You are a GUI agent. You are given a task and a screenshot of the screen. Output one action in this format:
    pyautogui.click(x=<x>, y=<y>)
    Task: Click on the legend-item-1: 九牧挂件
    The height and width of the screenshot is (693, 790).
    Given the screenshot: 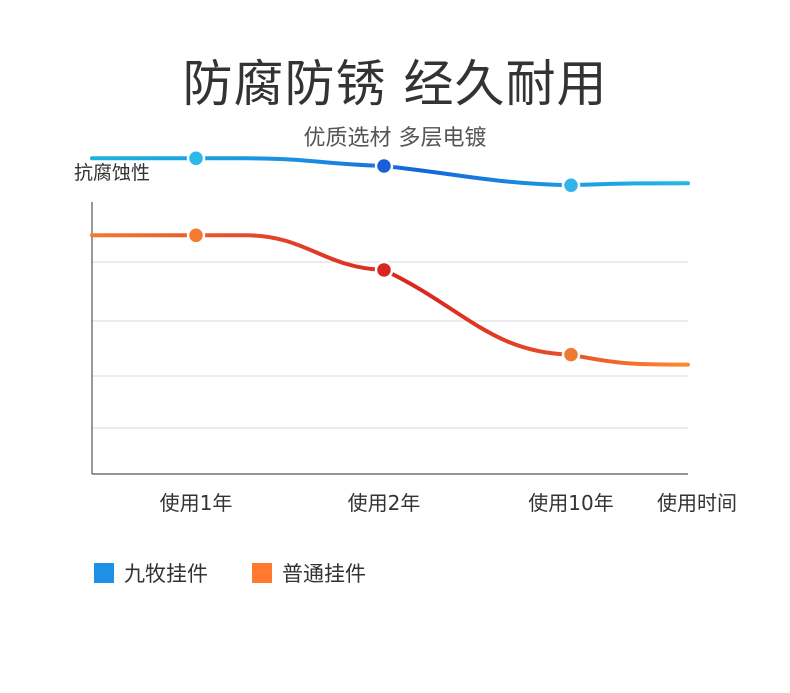 What is the action you would take?
    pyautogui.click(x=151, y=573)
    